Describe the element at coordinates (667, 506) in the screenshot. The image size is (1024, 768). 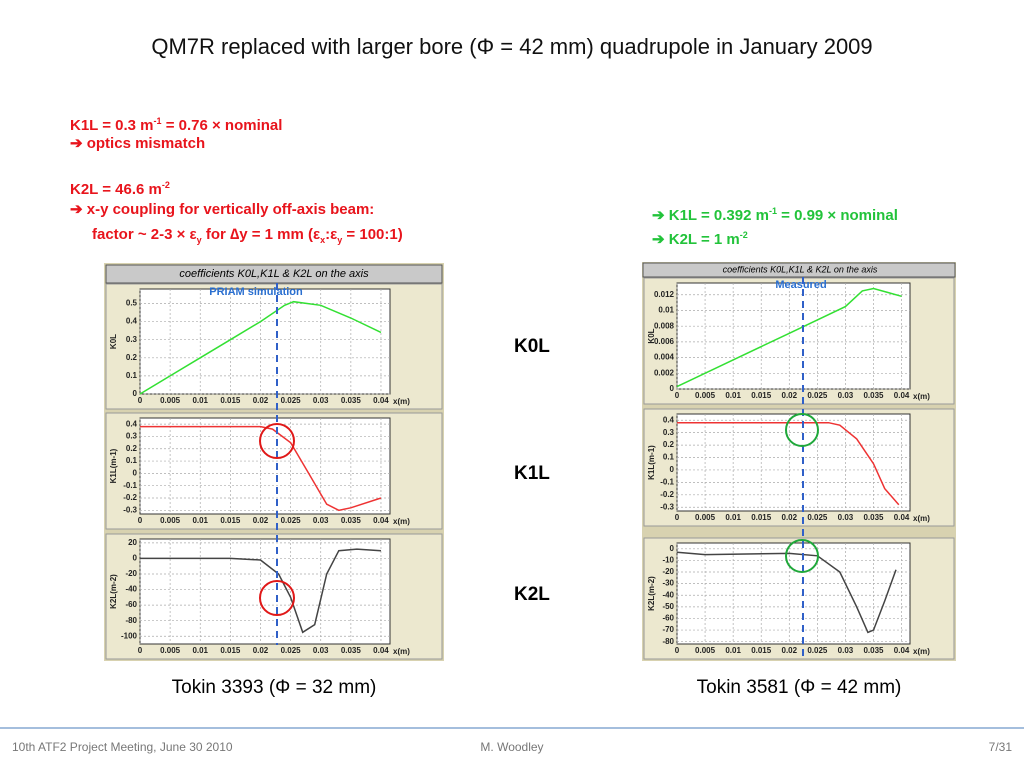
I see `y-tick-label: -0.3` at that location.